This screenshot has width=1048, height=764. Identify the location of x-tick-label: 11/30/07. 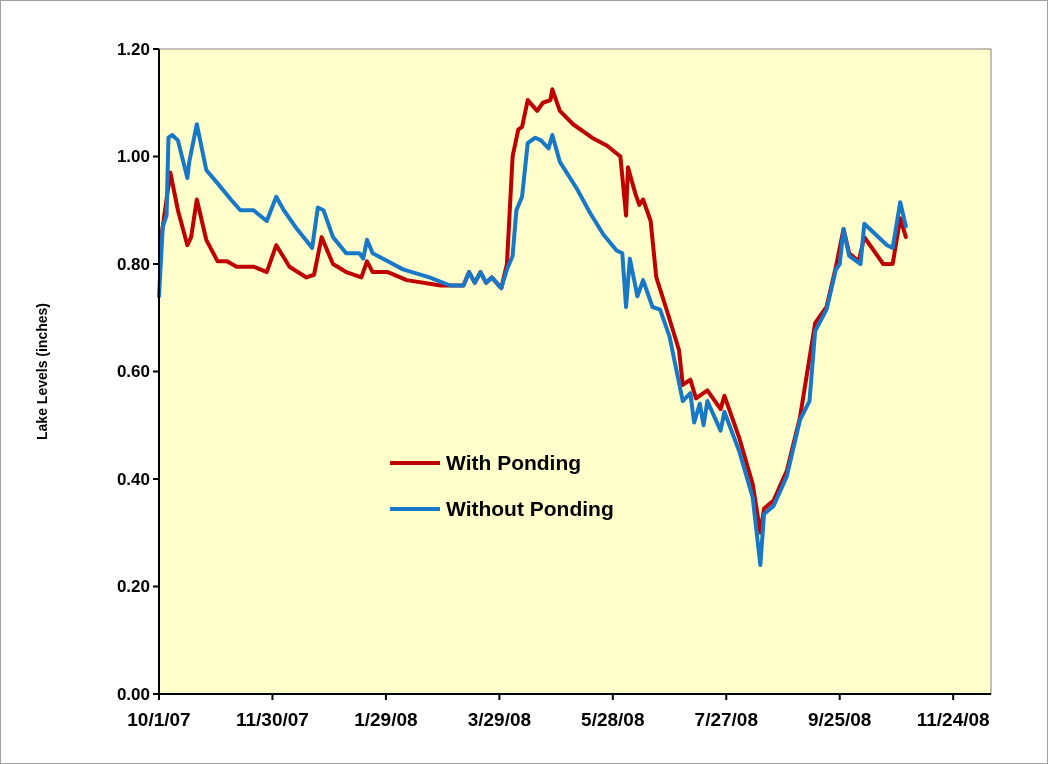
(272, 719).